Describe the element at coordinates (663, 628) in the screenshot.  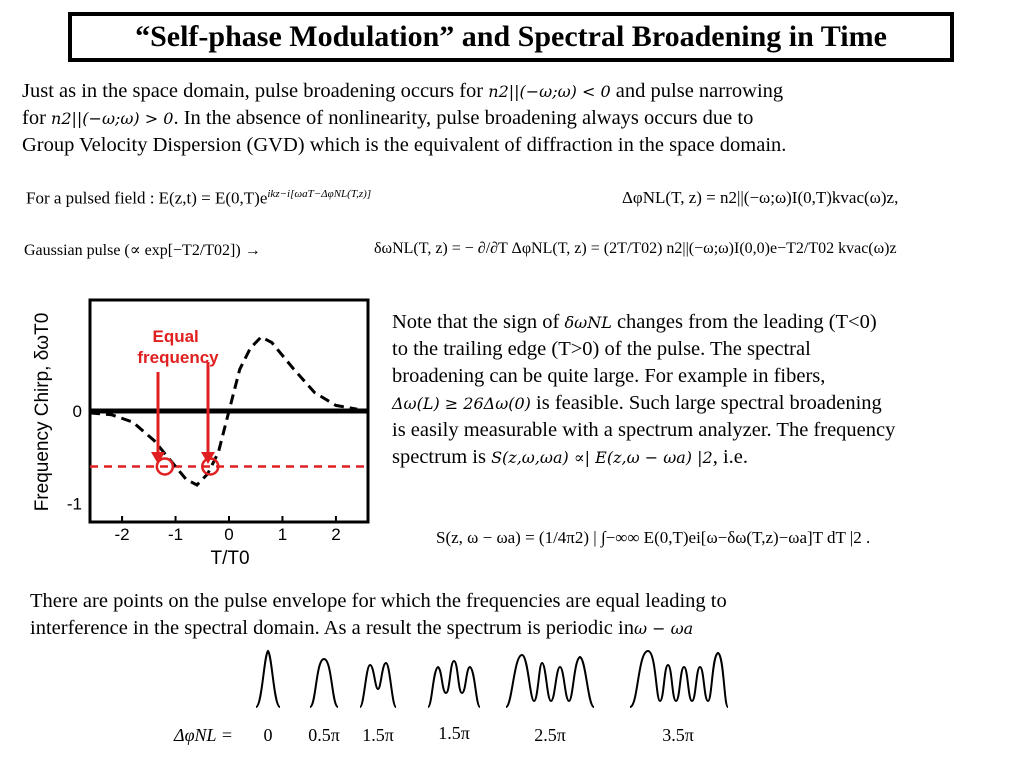
I see `bottom-math: ω − ωa` at that location.